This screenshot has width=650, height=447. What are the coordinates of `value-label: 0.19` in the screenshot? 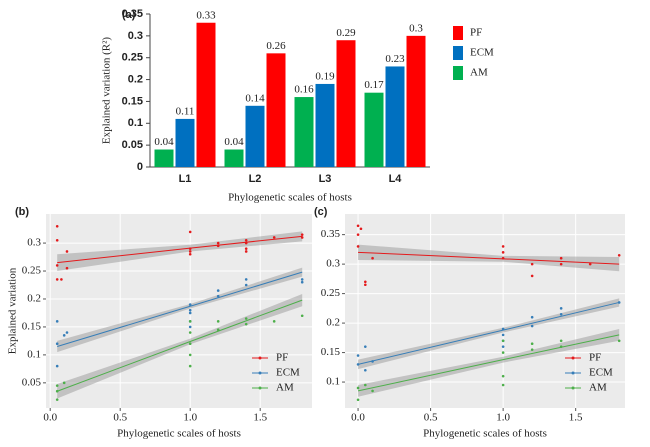 It's located at (325, 76).